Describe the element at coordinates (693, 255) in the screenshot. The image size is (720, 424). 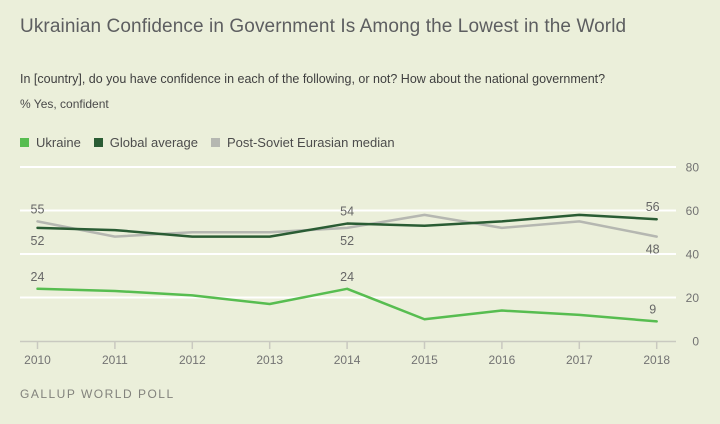
I see `y-axis-tick-label: 40` at that location.